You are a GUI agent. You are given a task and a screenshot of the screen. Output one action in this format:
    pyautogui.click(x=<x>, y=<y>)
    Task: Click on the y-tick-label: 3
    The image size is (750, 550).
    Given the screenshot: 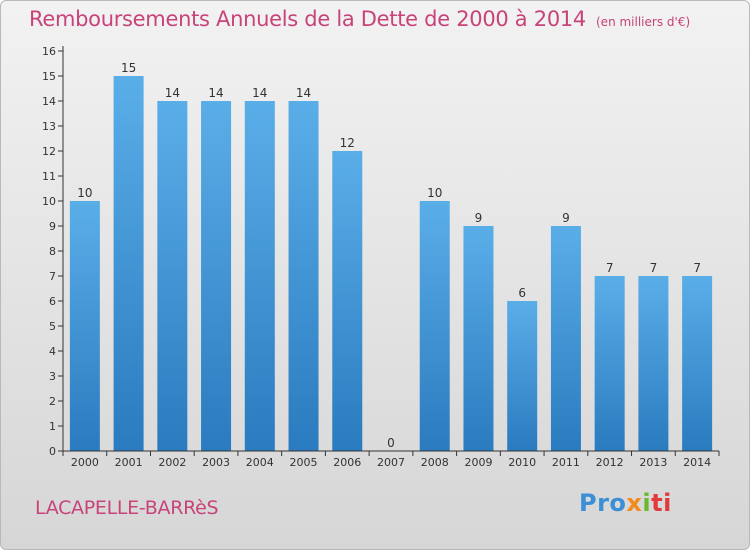 What is the action you would take?
    pyautogui.click(x=52, y=376)
    